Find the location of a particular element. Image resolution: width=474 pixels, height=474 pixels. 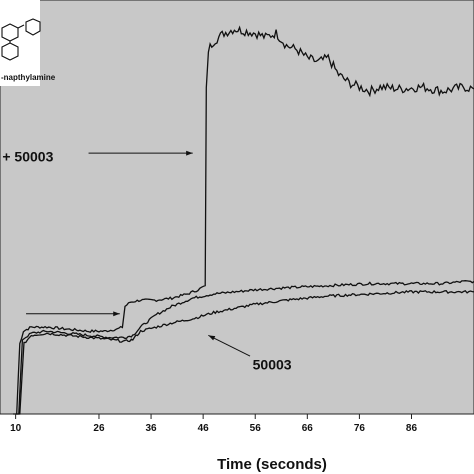

inset-label: -napthylamine is located at coordinates (28, 77).